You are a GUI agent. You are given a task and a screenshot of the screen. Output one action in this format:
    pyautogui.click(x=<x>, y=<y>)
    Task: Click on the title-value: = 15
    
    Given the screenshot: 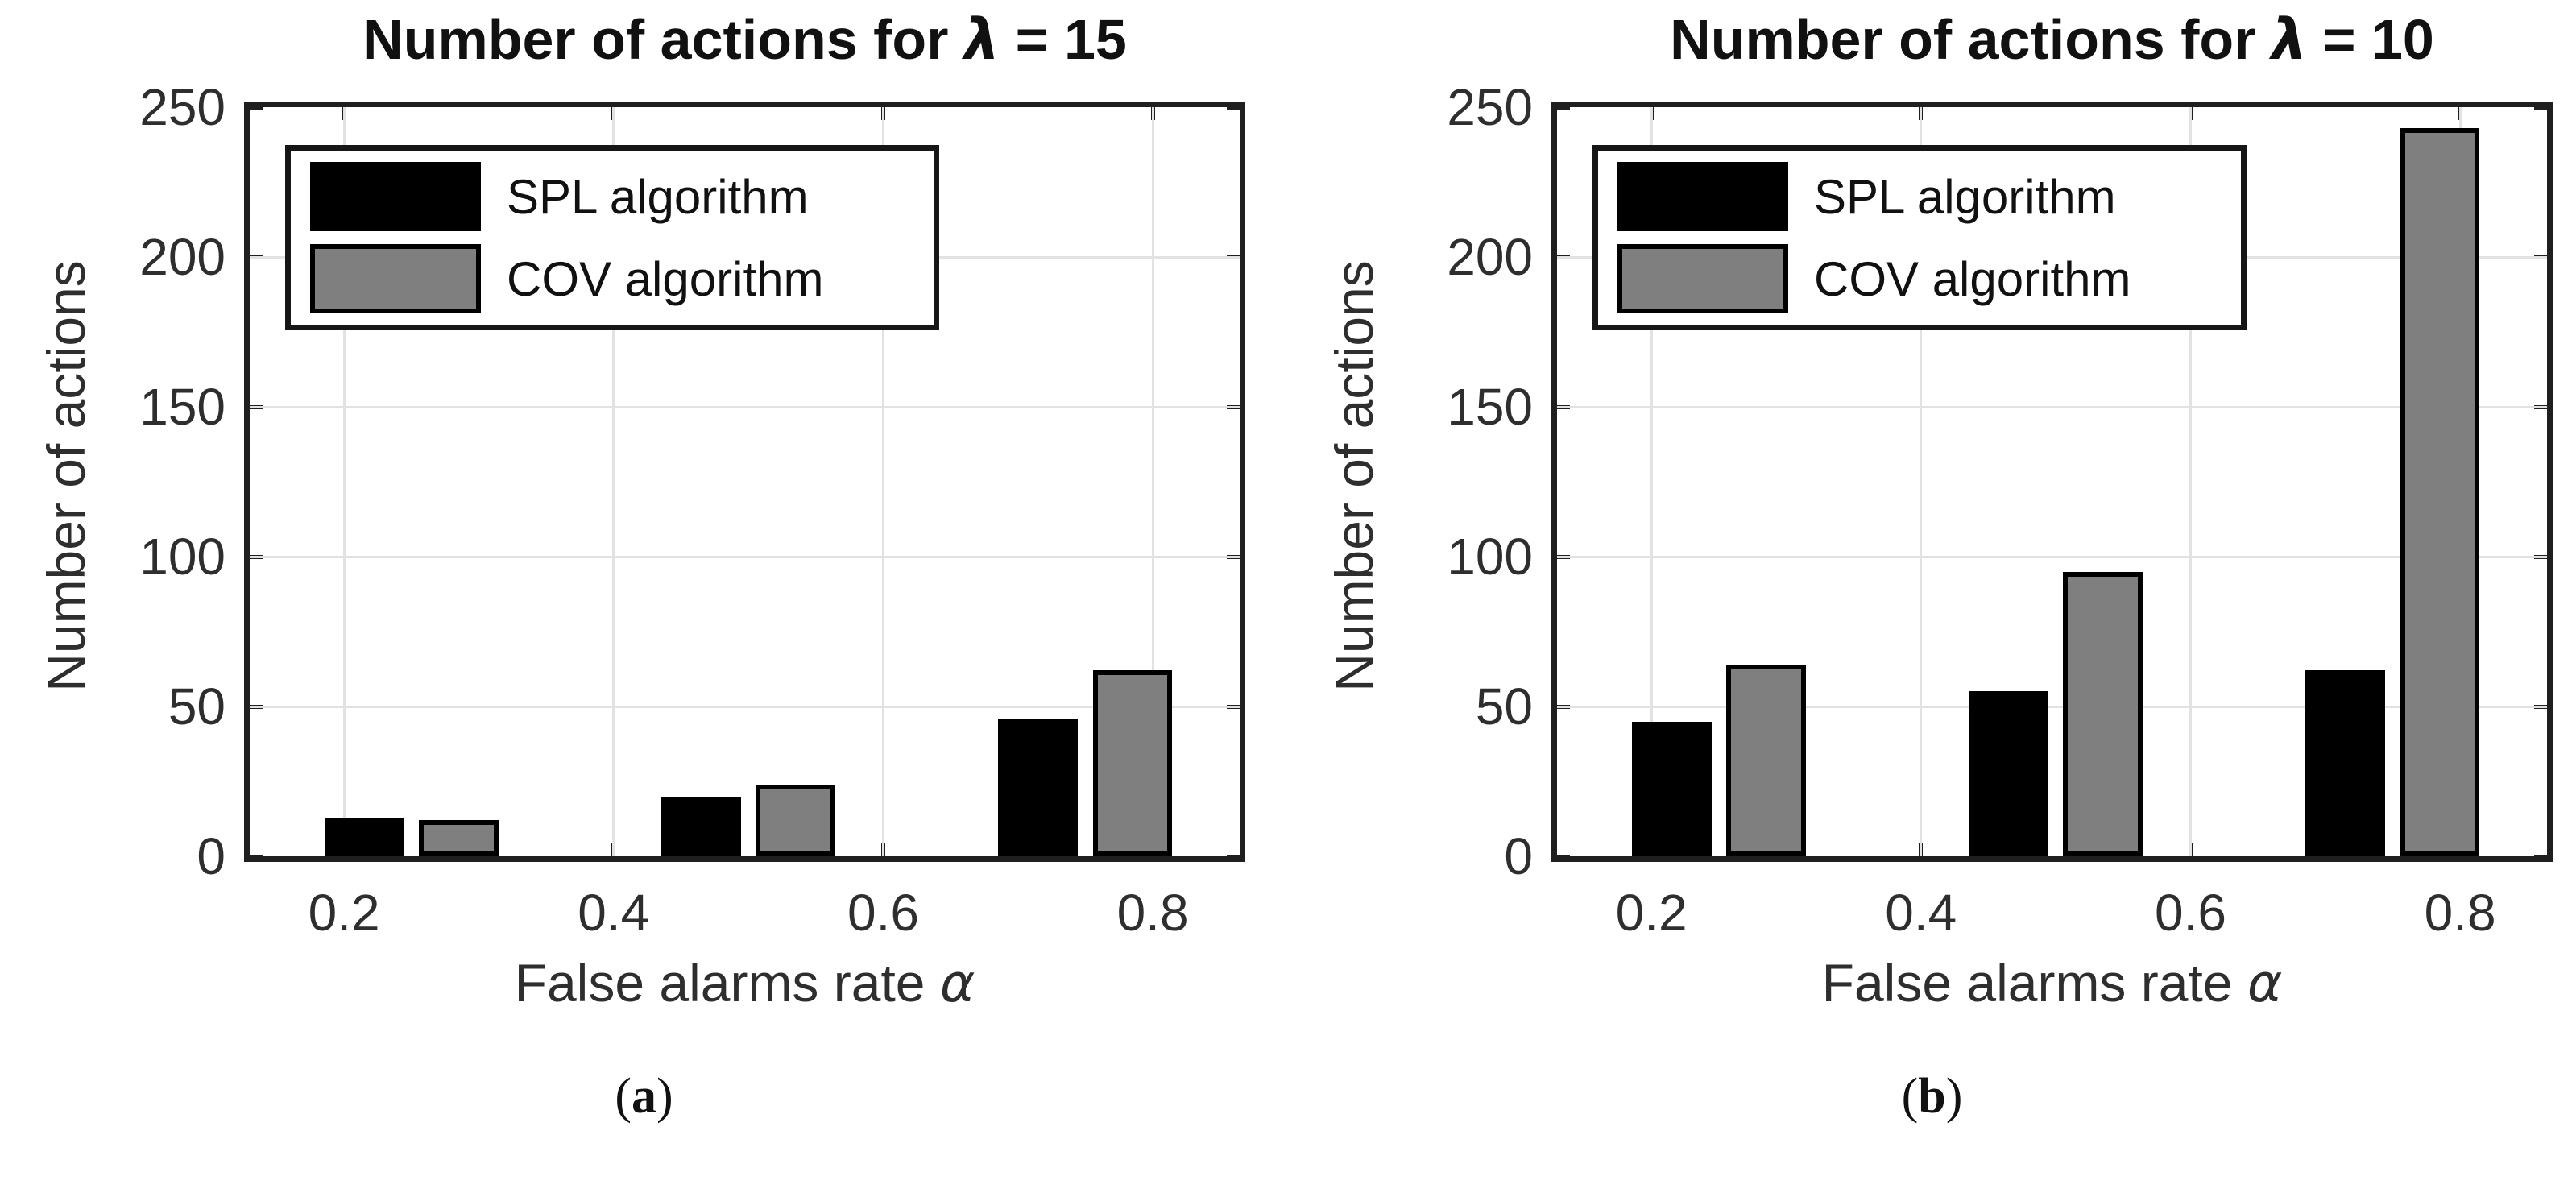 What is the action you would take?
    pyautogui.click(x=1063, y=39)
    